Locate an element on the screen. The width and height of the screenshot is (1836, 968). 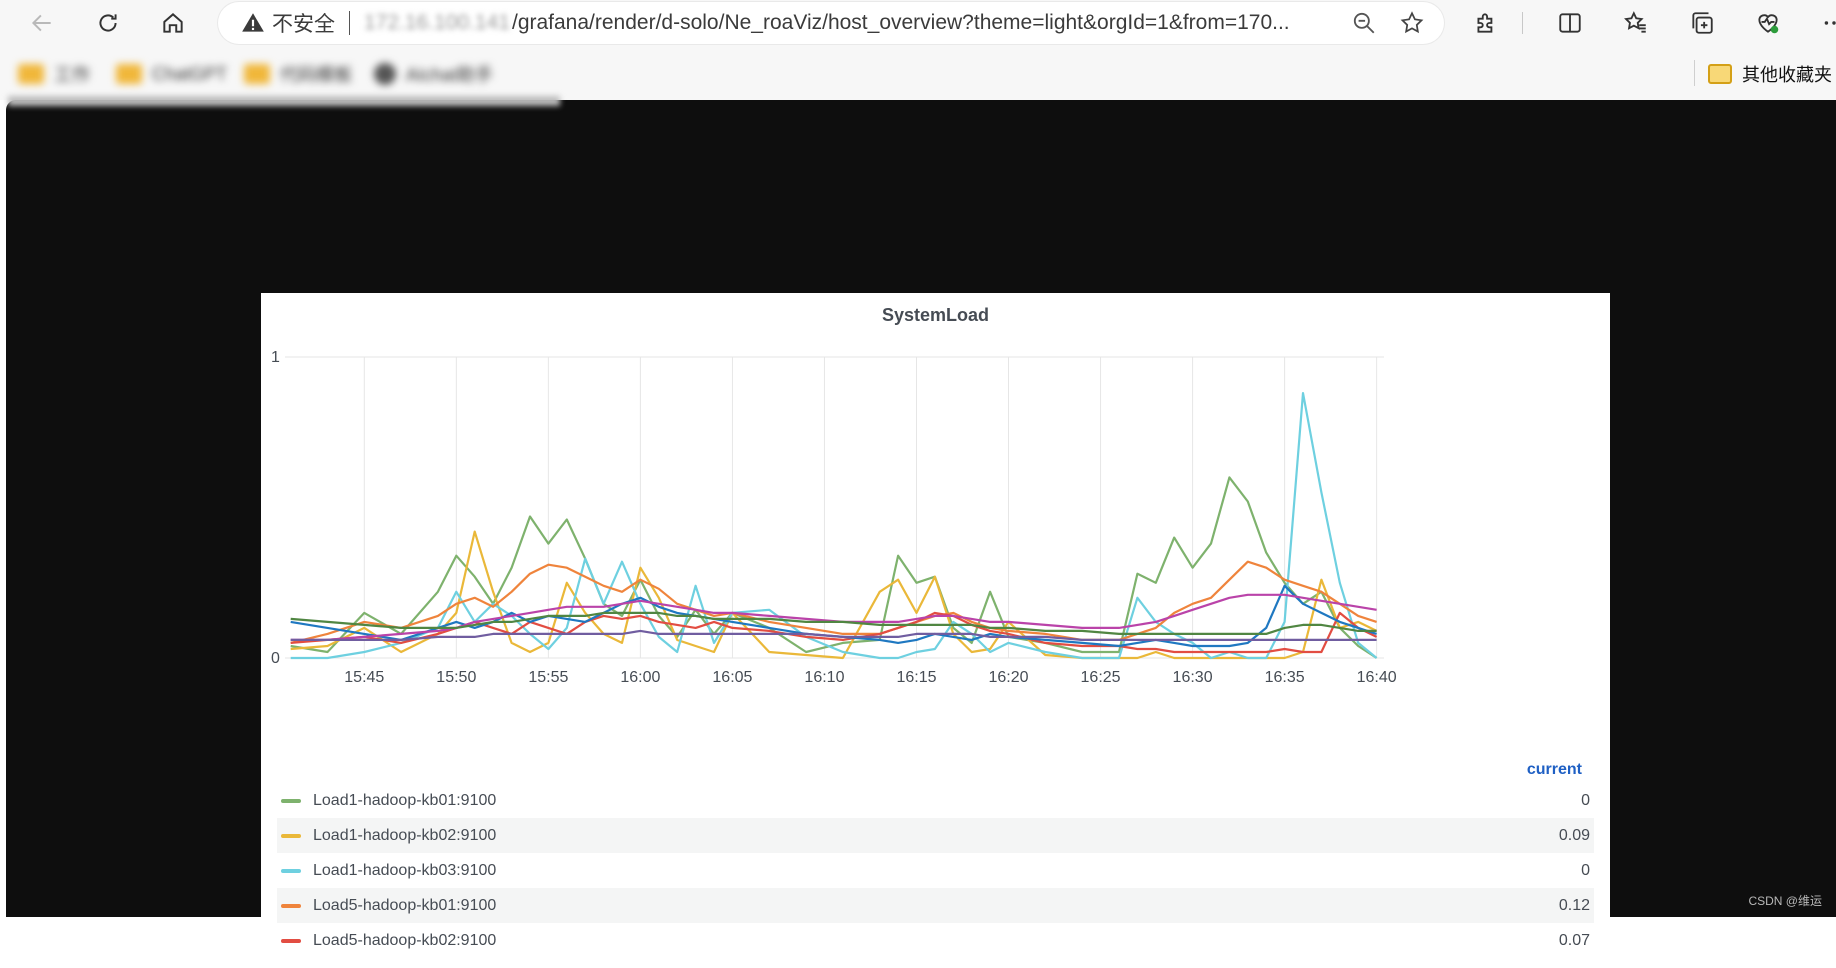
x-tick-label: 16:25 is located at coordinates (1101, 677).